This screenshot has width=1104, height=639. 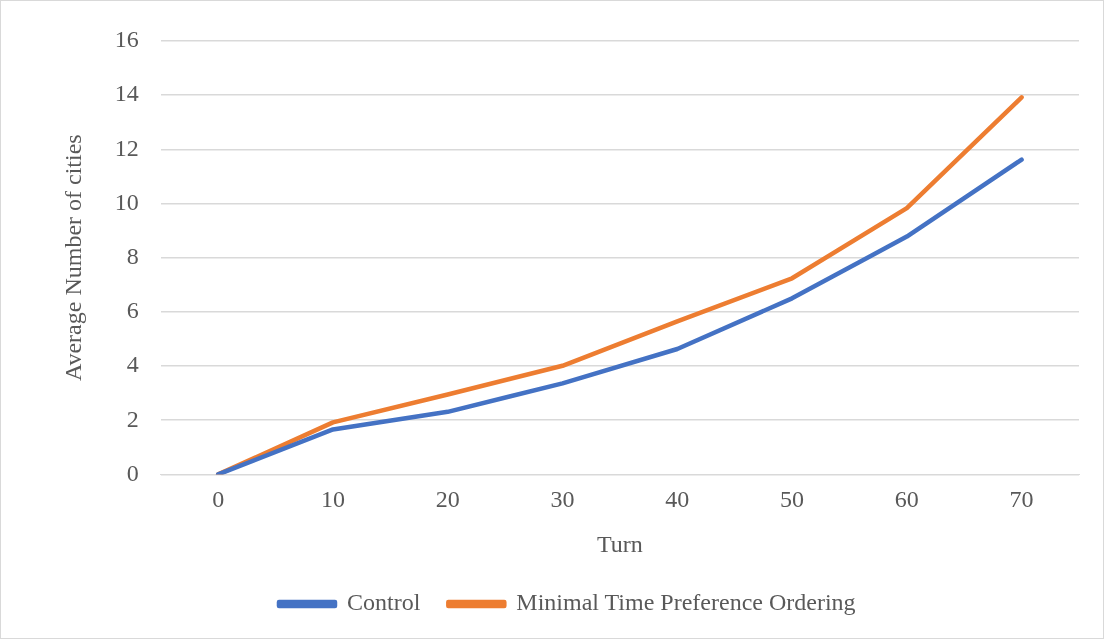 What do you see at coordinates (132, 364) in the screenshot?
I see `y-tick-label: 4` at bounding box center [132, 364].